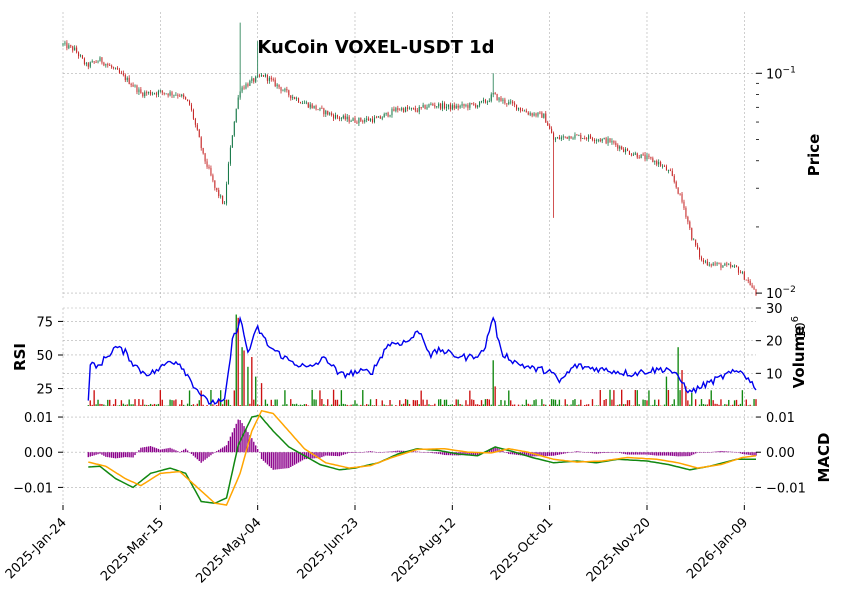 This screenshot has height=600, width=842. What do you see at coordinates (38, 418) in the screenshot?
I see `macd-left-tick-label: 0.01` at bounding box center [38, 418].